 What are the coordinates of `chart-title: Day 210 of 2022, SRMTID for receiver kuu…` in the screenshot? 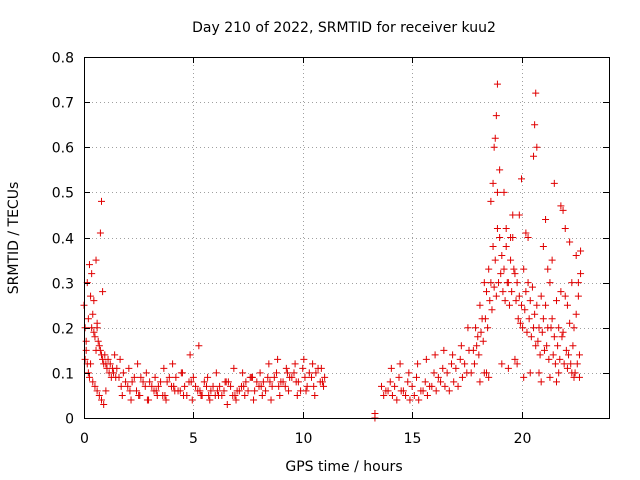 It's located at (344, 28).